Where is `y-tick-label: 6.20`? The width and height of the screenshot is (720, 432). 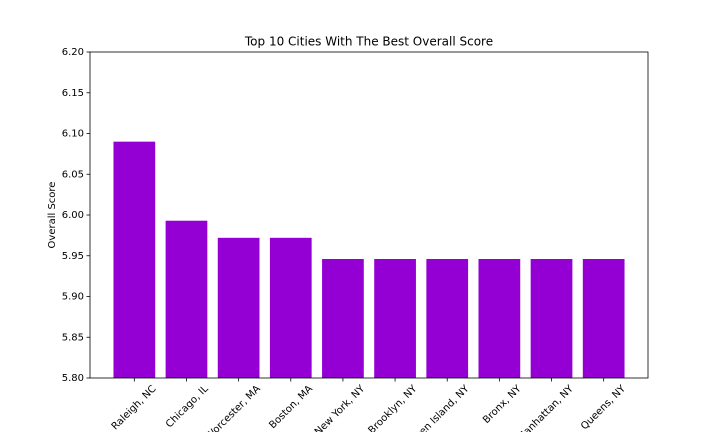
y-tick-label: 6.20 is located at coordinates (73, 52).